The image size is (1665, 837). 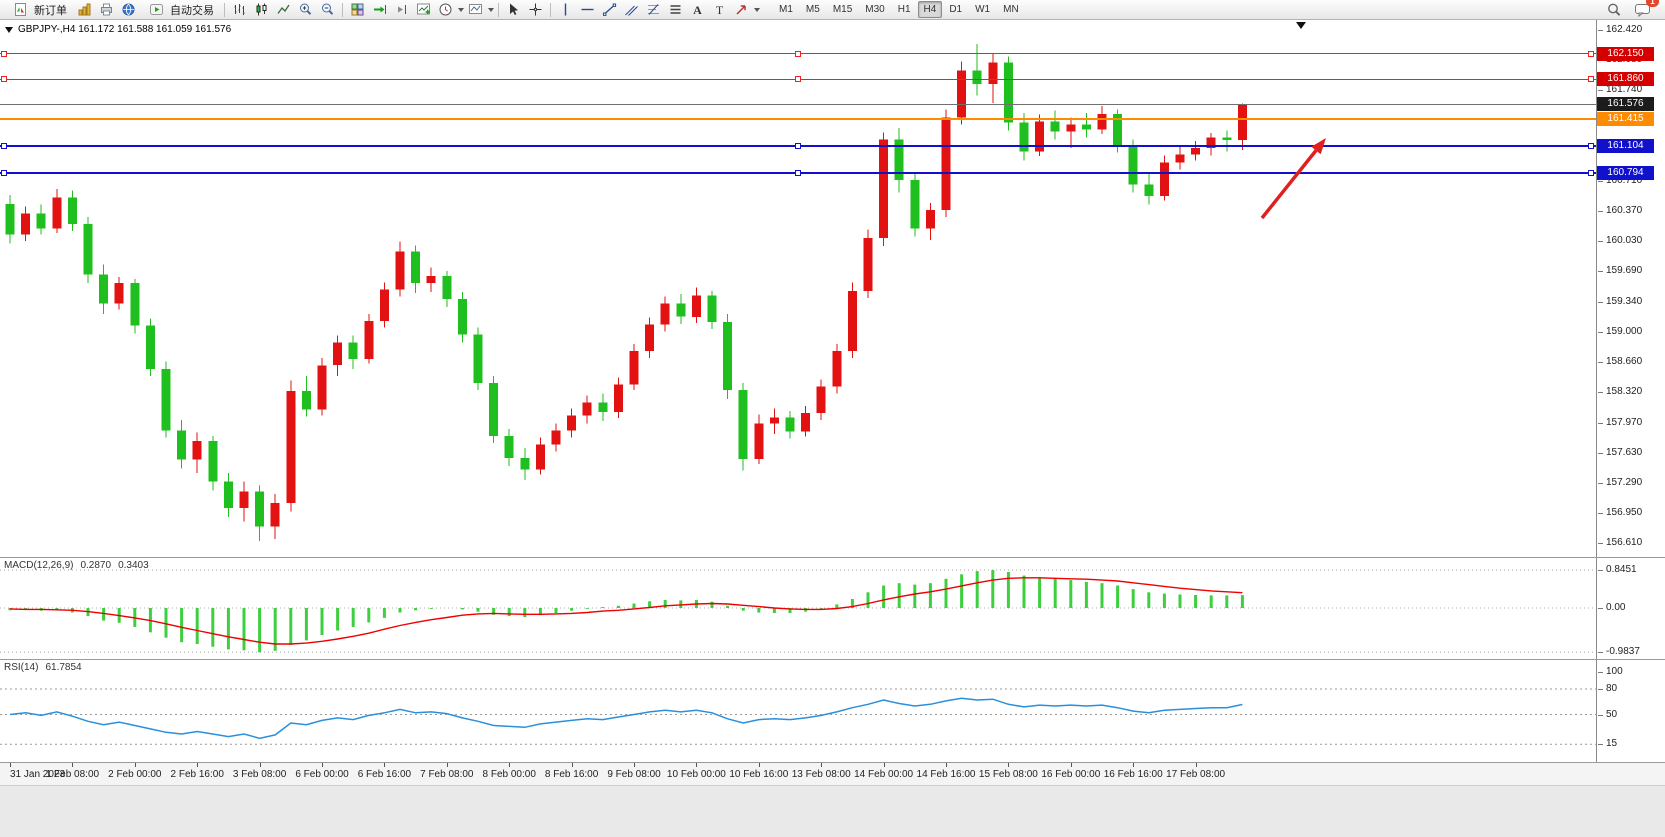 What do you see at coordinates (192, 10) in the screenshot?
I see `autotrading-label: 自动交易` at bounding box center [192, 10].